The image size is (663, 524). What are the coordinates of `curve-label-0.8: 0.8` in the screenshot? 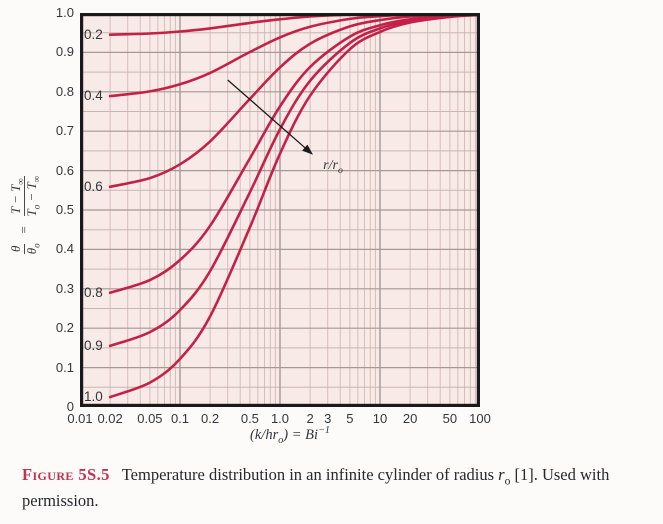 It's located at (93, 292).